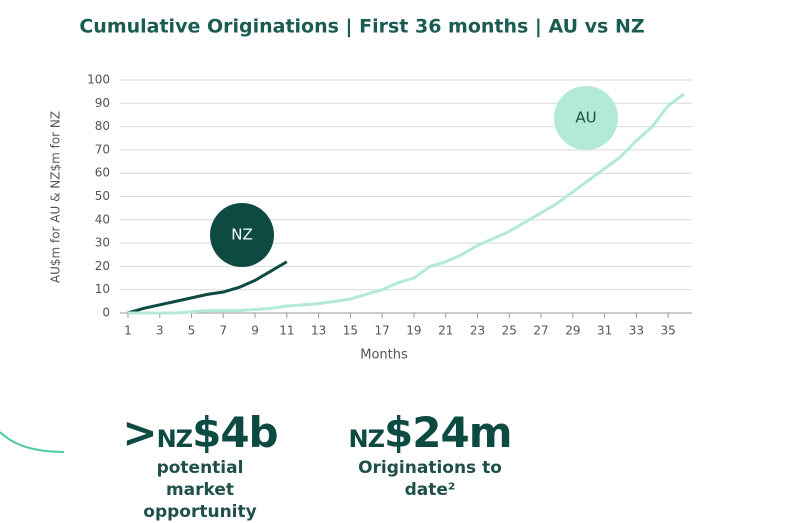 This screenshot has width=800, height=523. Describe the element at coordinates (102, 243) in the screenshot. I see `y-tick-label: 30` at that location.